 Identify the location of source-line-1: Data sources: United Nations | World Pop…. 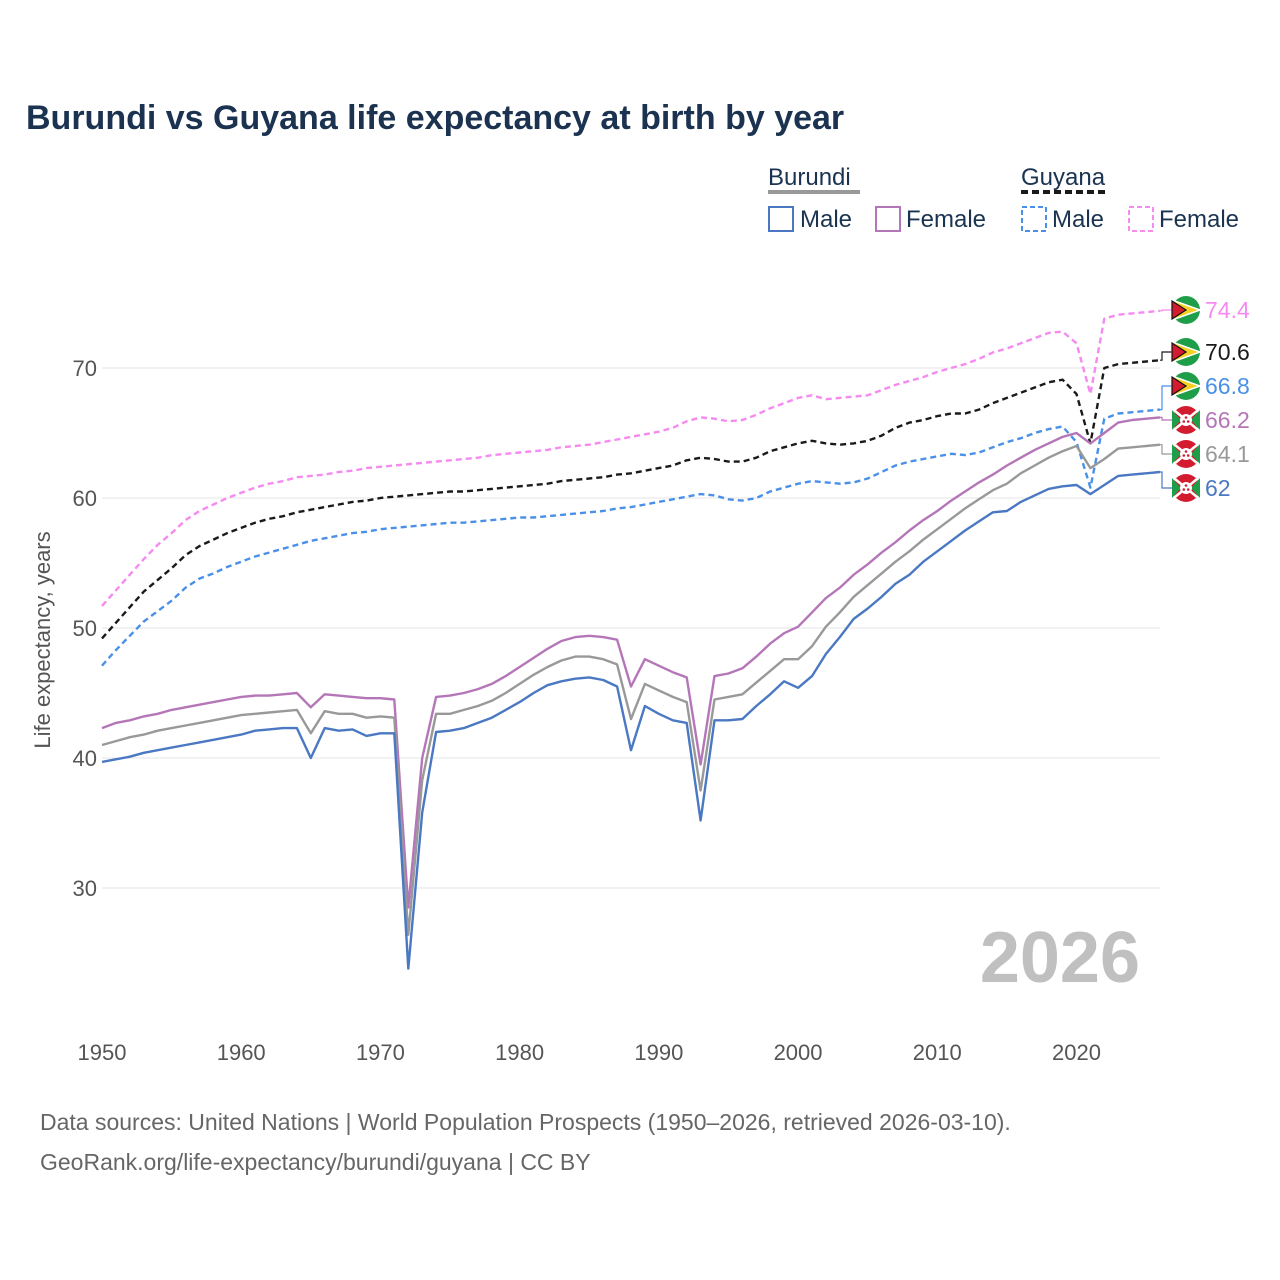
(525, 1122).